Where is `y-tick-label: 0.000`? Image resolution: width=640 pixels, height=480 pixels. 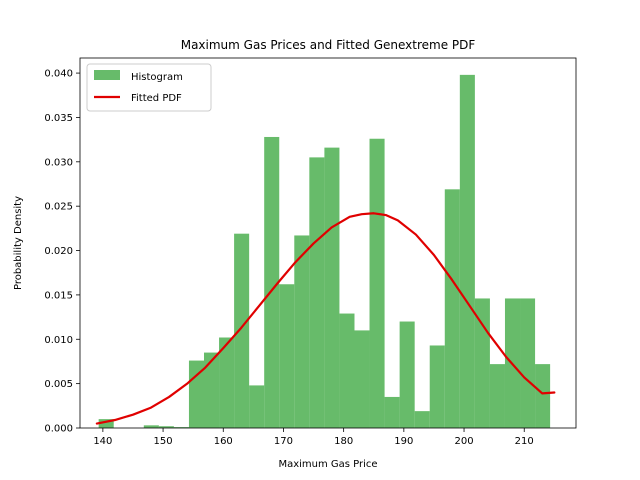
y-tick-label: 0.000 is located at coordinates (58, 429).